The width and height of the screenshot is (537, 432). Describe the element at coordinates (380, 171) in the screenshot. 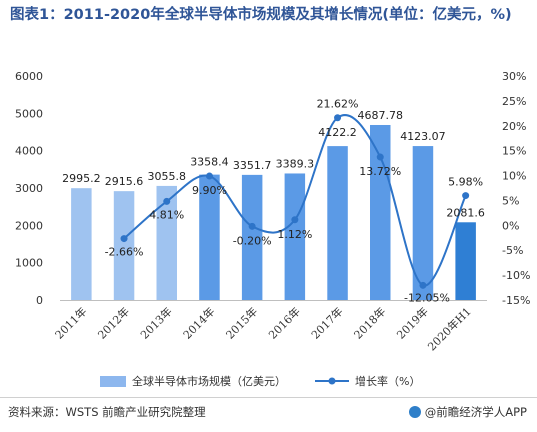

I see `growth-rate-label: 13.72%` at that location.